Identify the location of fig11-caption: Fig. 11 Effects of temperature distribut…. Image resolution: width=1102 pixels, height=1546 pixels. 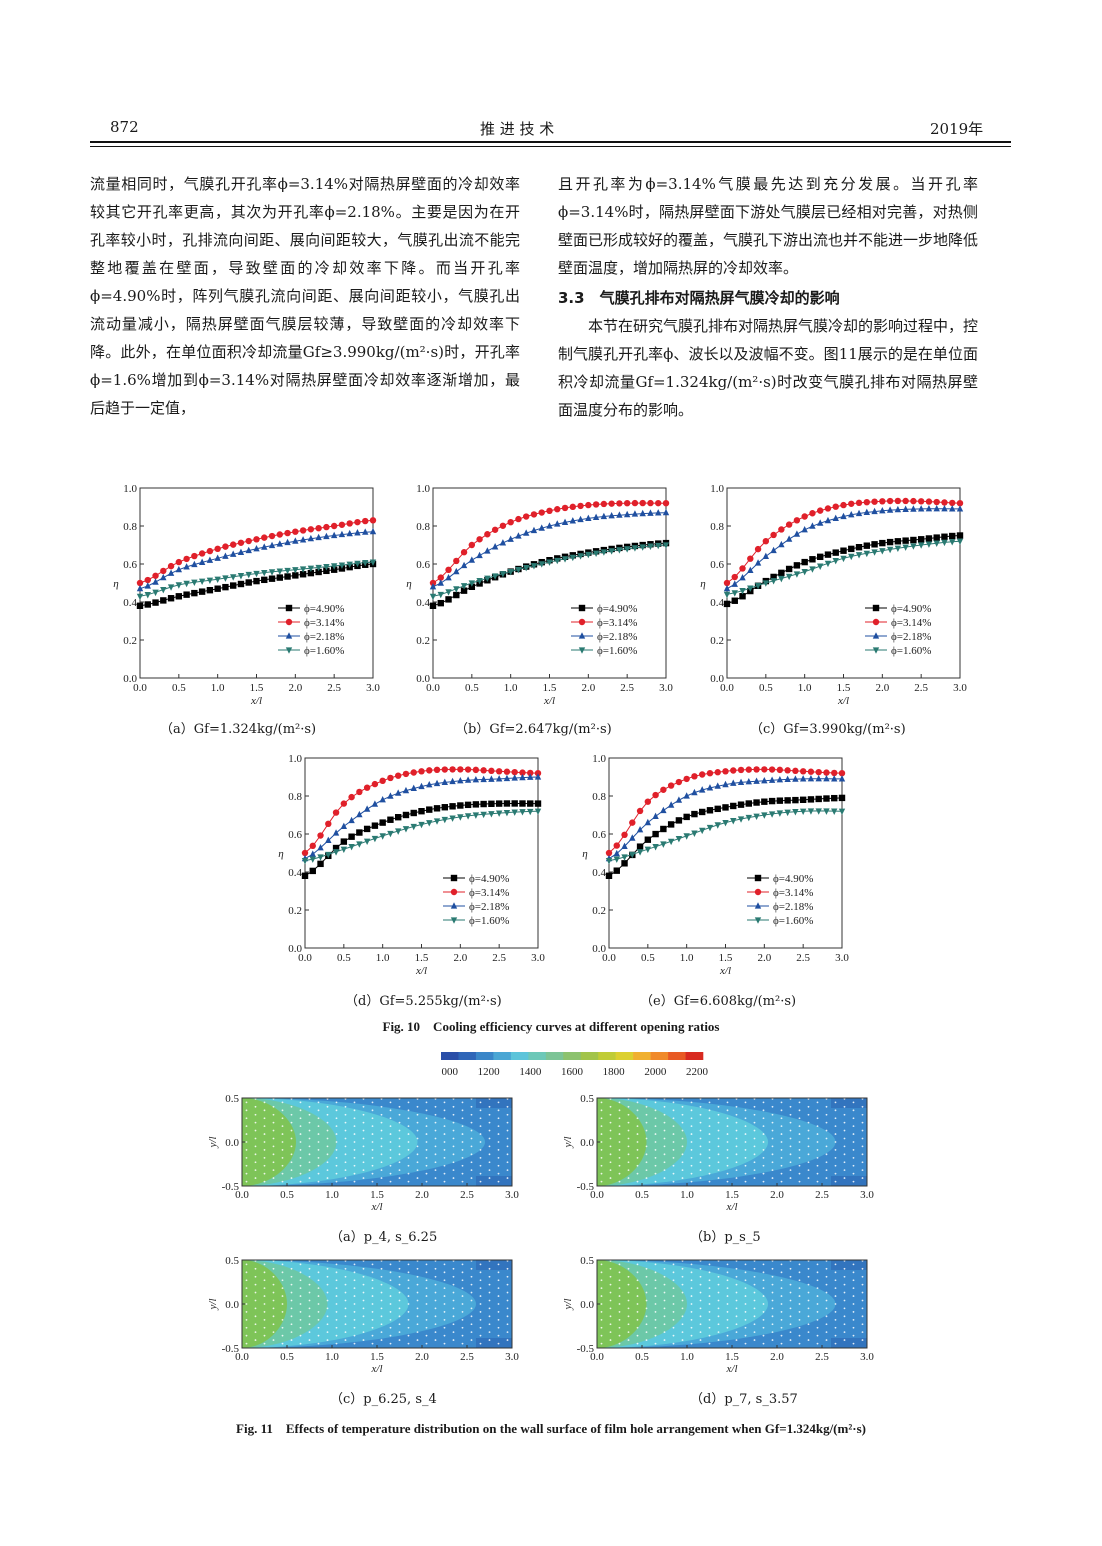
(551, 1428).